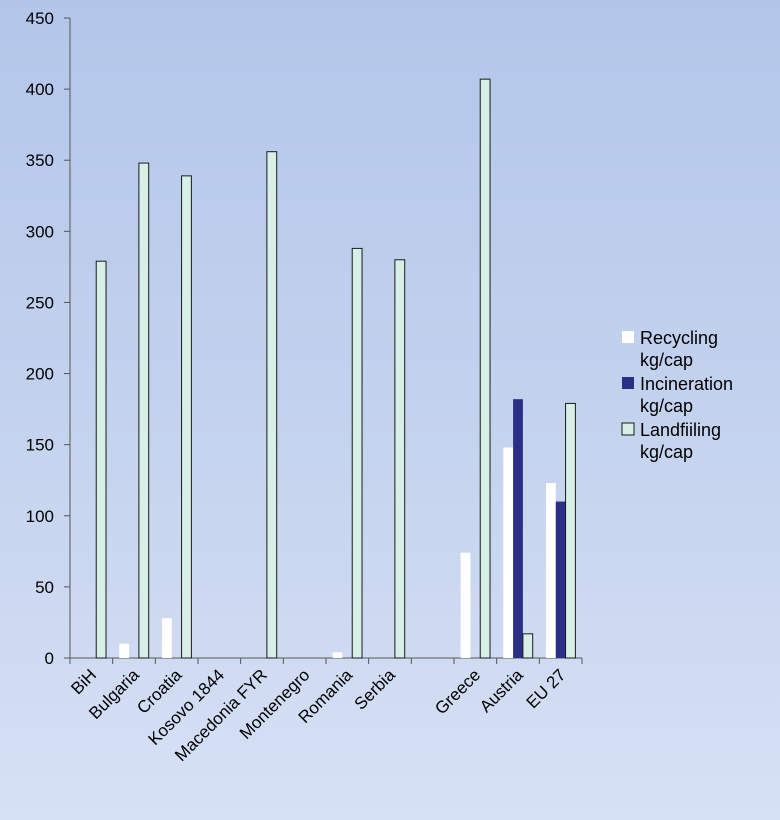  Describe the element at coordinates (680, 430) in the screenshot. I see `legend-label: Landfiiling` at that location.